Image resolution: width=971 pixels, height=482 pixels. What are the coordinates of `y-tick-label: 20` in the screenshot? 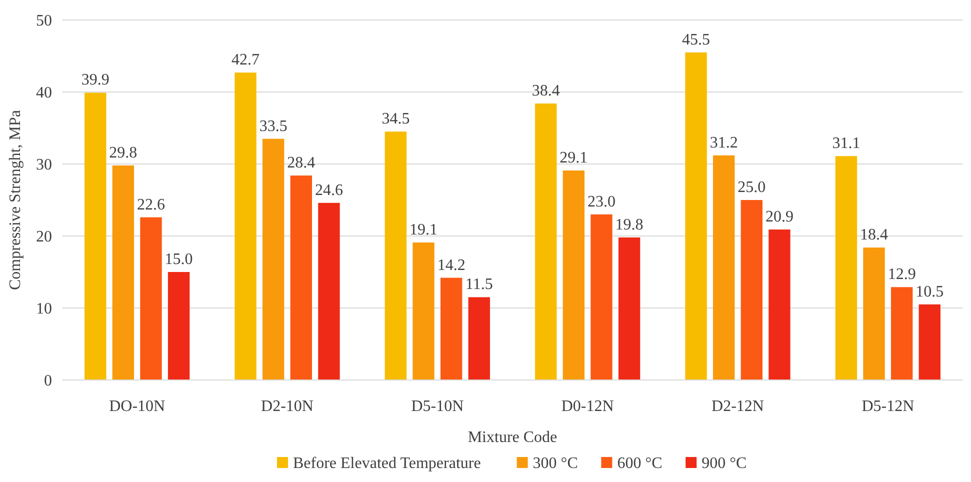 It's located at (44, 237).